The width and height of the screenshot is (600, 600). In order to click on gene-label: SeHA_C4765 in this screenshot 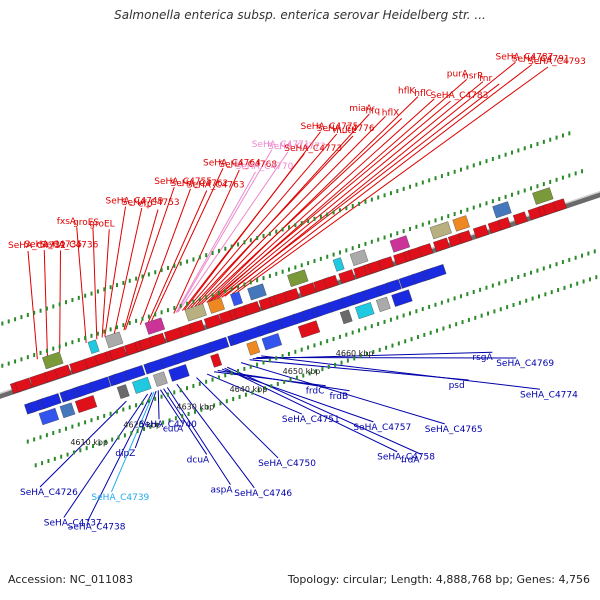, I will do `click(454, 430)`.